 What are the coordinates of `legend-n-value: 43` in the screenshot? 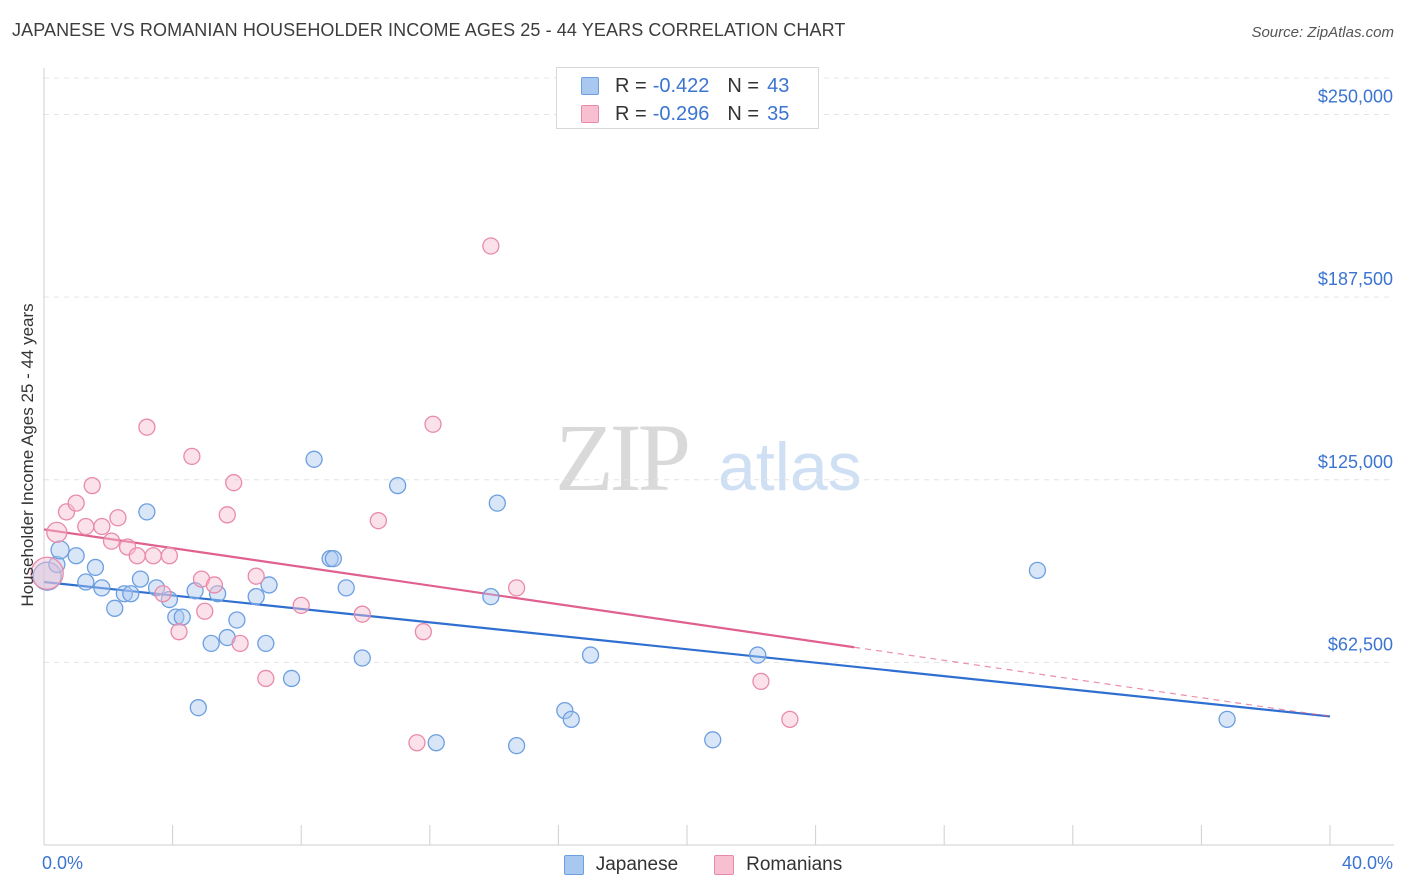 It's located at (778, 85).